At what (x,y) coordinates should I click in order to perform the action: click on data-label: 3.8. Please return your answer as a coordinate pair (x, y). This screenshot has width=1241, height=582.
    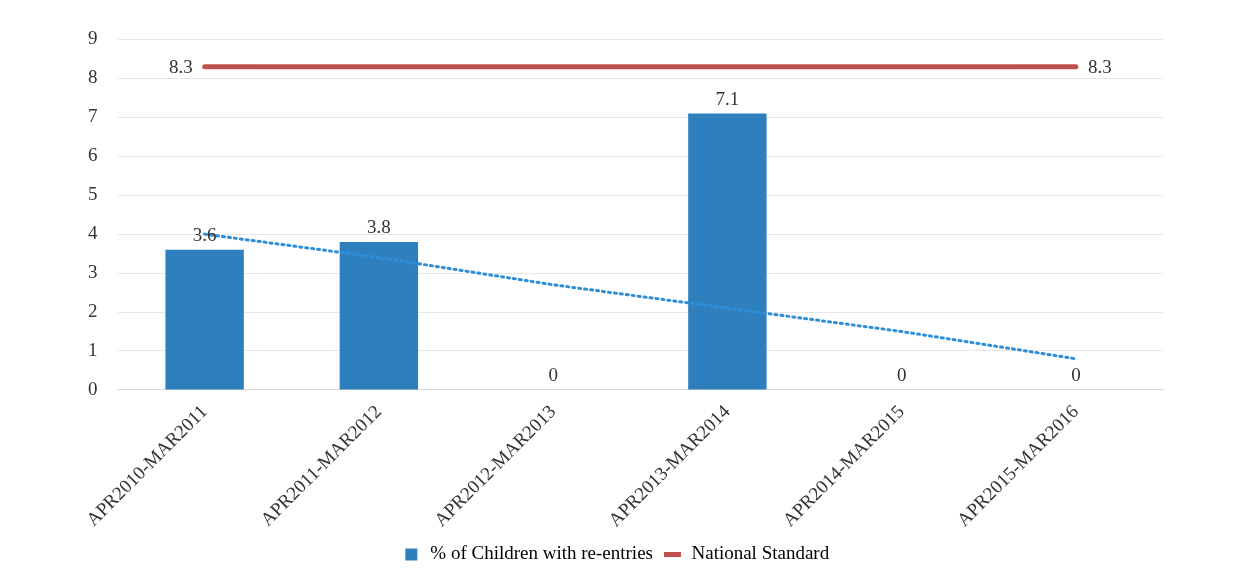
    Looking at the image, I should click on (379, 227).